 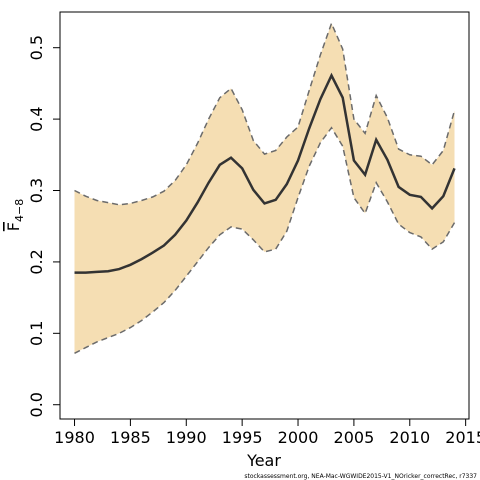 What do you see at coordinates (267, 432) in the screenshot?
I see `x-axis: 1980 1985 1990 1995 2000 2005 2010 2015` at bounding box center [267, 432].